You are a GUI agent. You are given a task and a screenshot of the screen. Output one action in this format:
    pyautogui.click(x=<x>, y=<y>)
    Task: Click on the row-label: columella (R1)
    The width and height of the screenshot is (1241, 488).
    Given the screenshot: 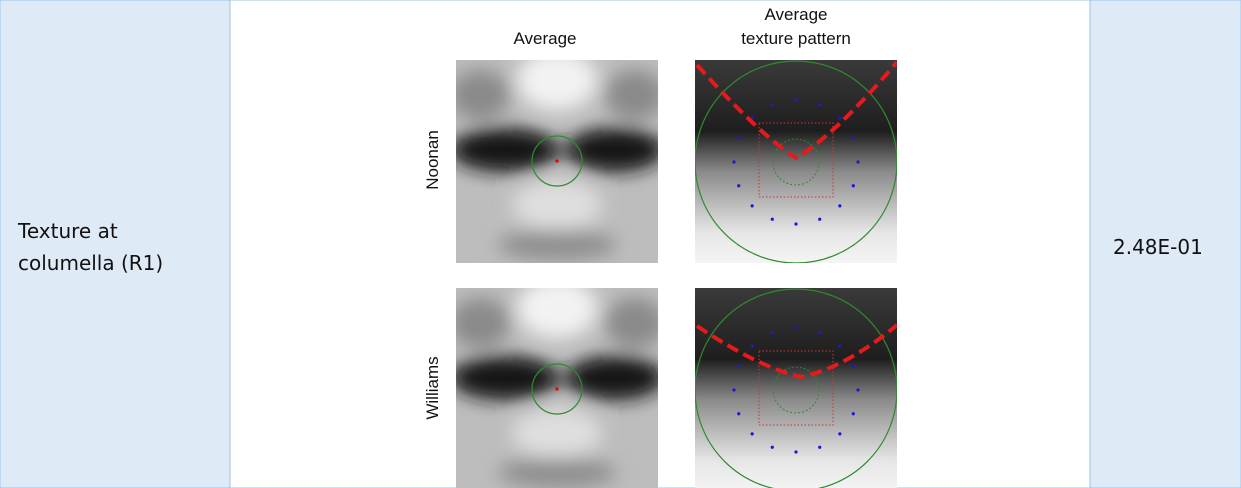 What is the action you would take?
    pyautogui.click(x=90, y=263)
    